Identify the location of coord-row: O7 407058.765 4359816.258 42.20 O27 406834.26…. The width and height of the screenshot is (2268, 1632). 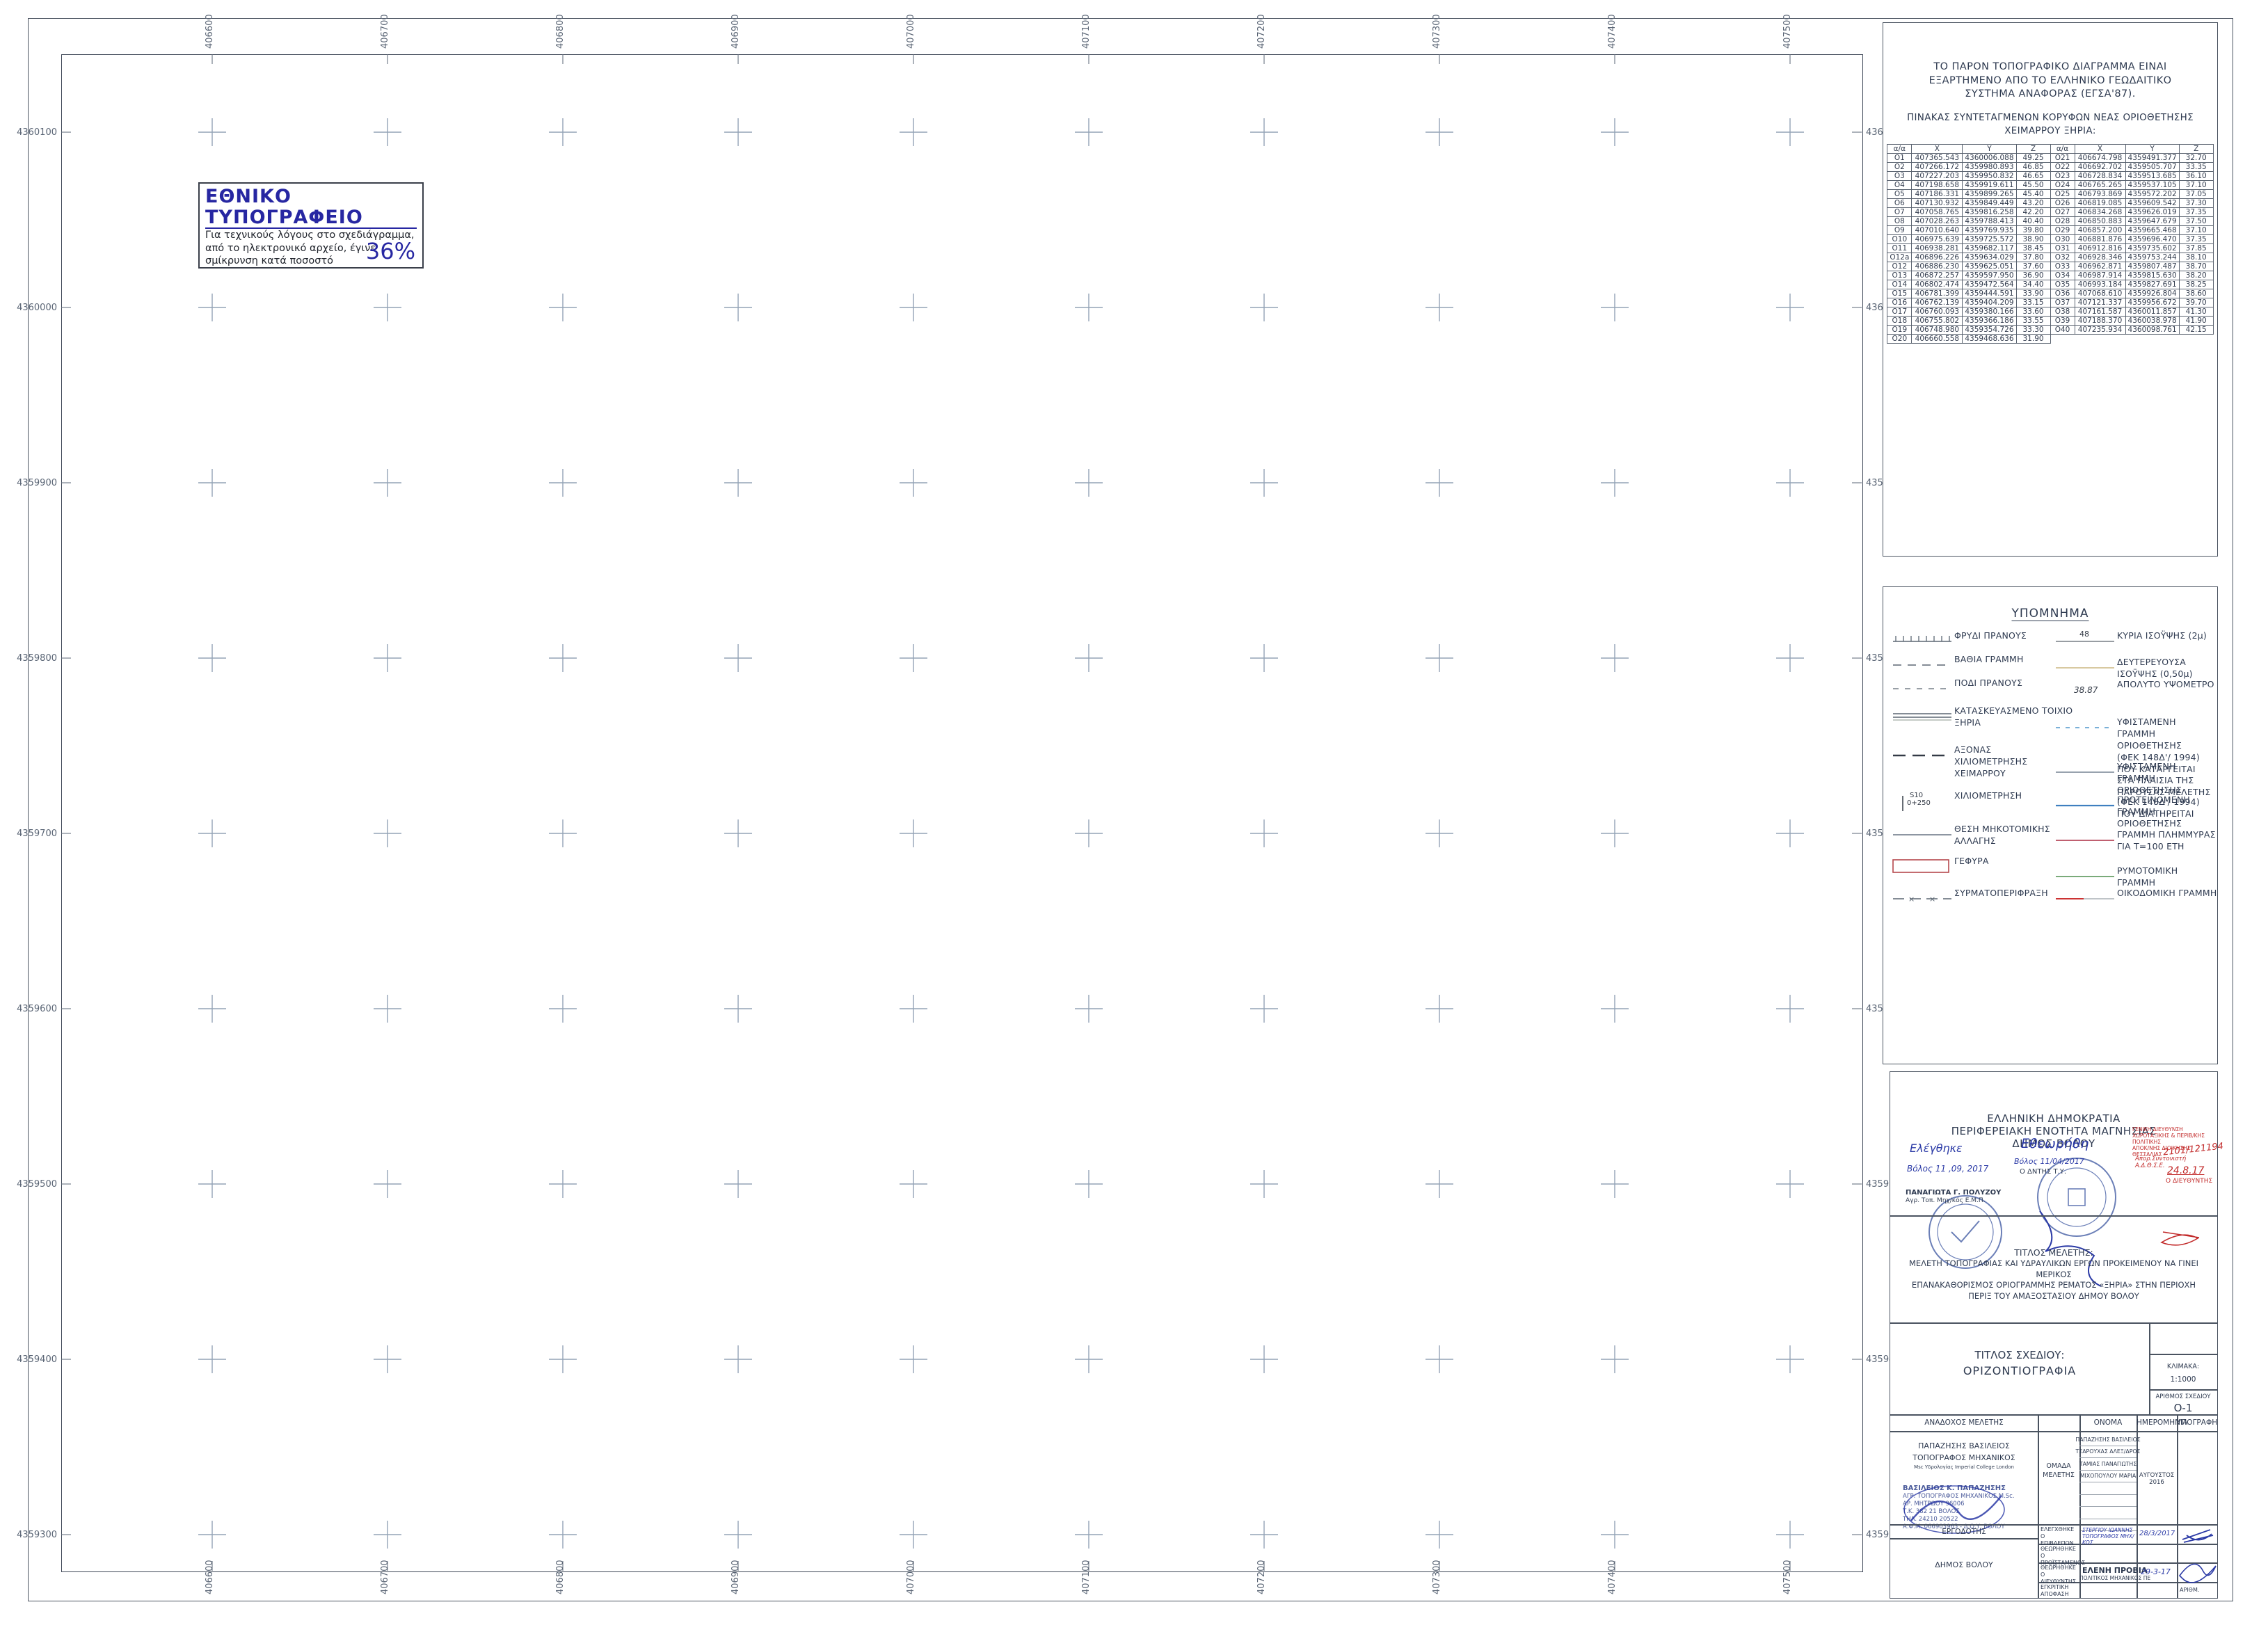
(2050, 212).